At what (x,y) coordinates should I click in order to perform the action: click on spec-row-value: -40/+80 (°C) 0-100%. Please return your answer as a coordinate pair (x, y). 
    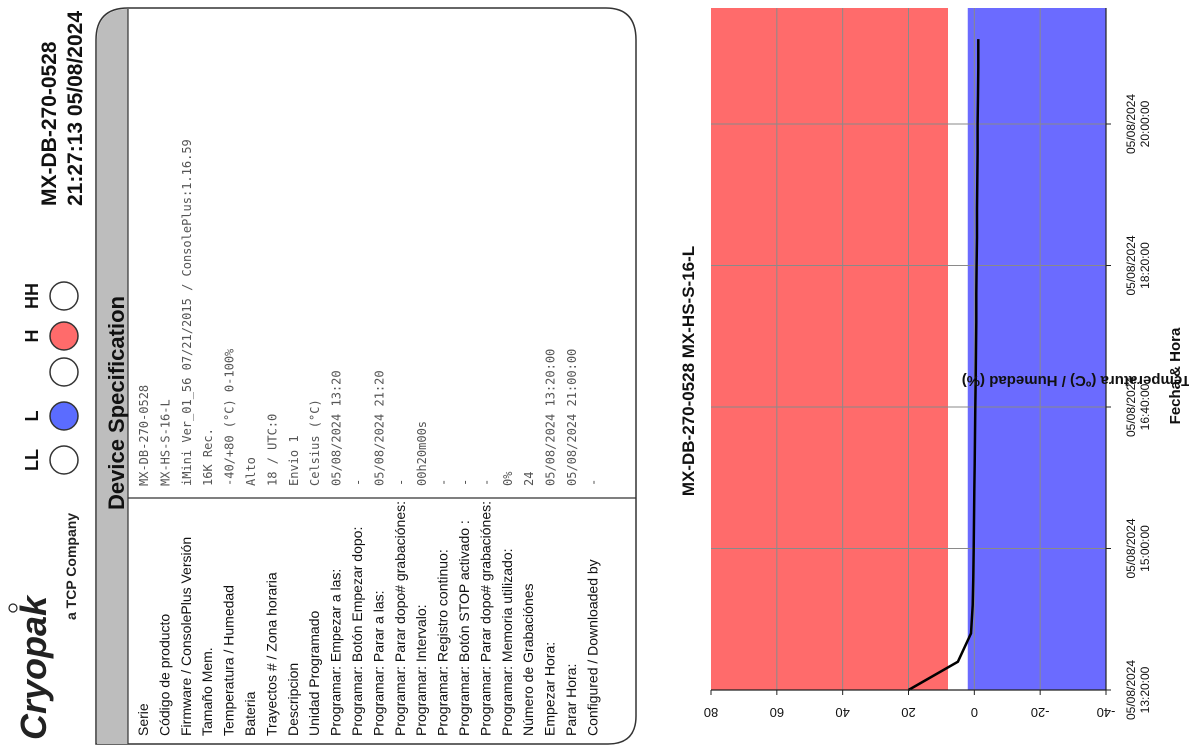
    Looking at the image, I should click on (230, 417).